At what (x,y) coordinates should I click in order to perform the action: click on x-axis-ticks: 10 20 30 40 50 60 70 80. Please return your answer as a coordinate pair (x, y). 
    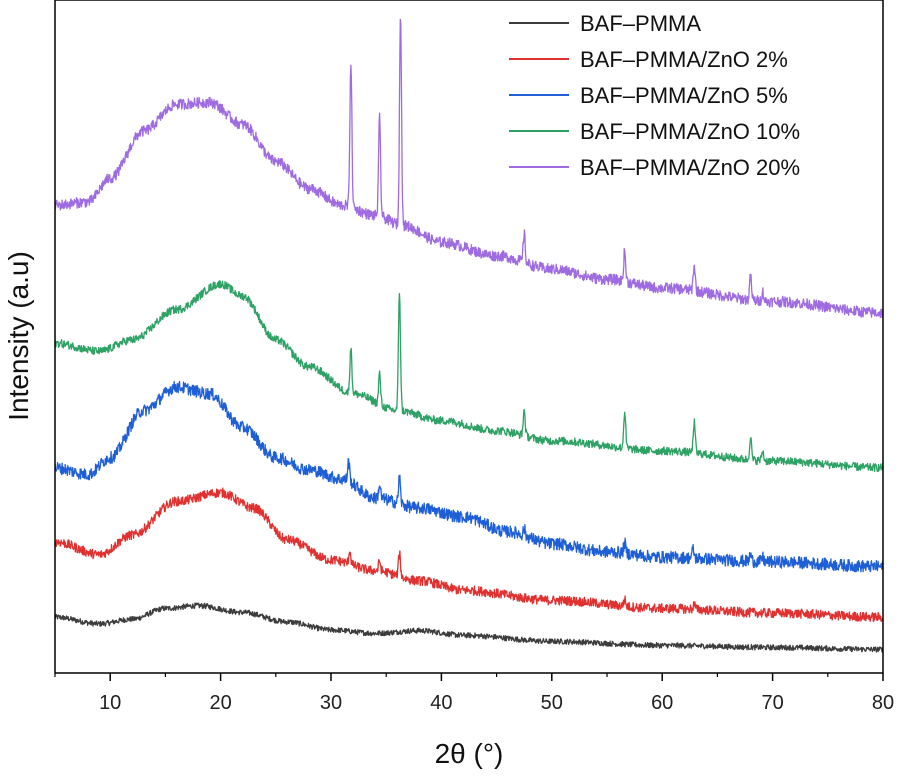
    Looking at the image, I should click on (474, 693).